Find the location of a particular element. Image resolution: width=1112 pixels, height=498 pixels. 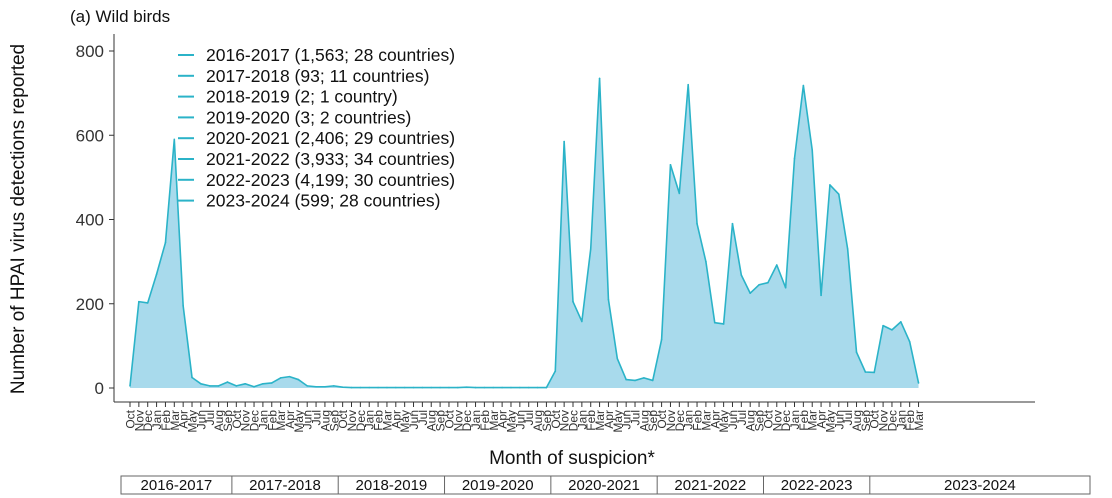

legend-entry: 2023-2024 (599; 28 countries) is located at coordinates (323, 201).